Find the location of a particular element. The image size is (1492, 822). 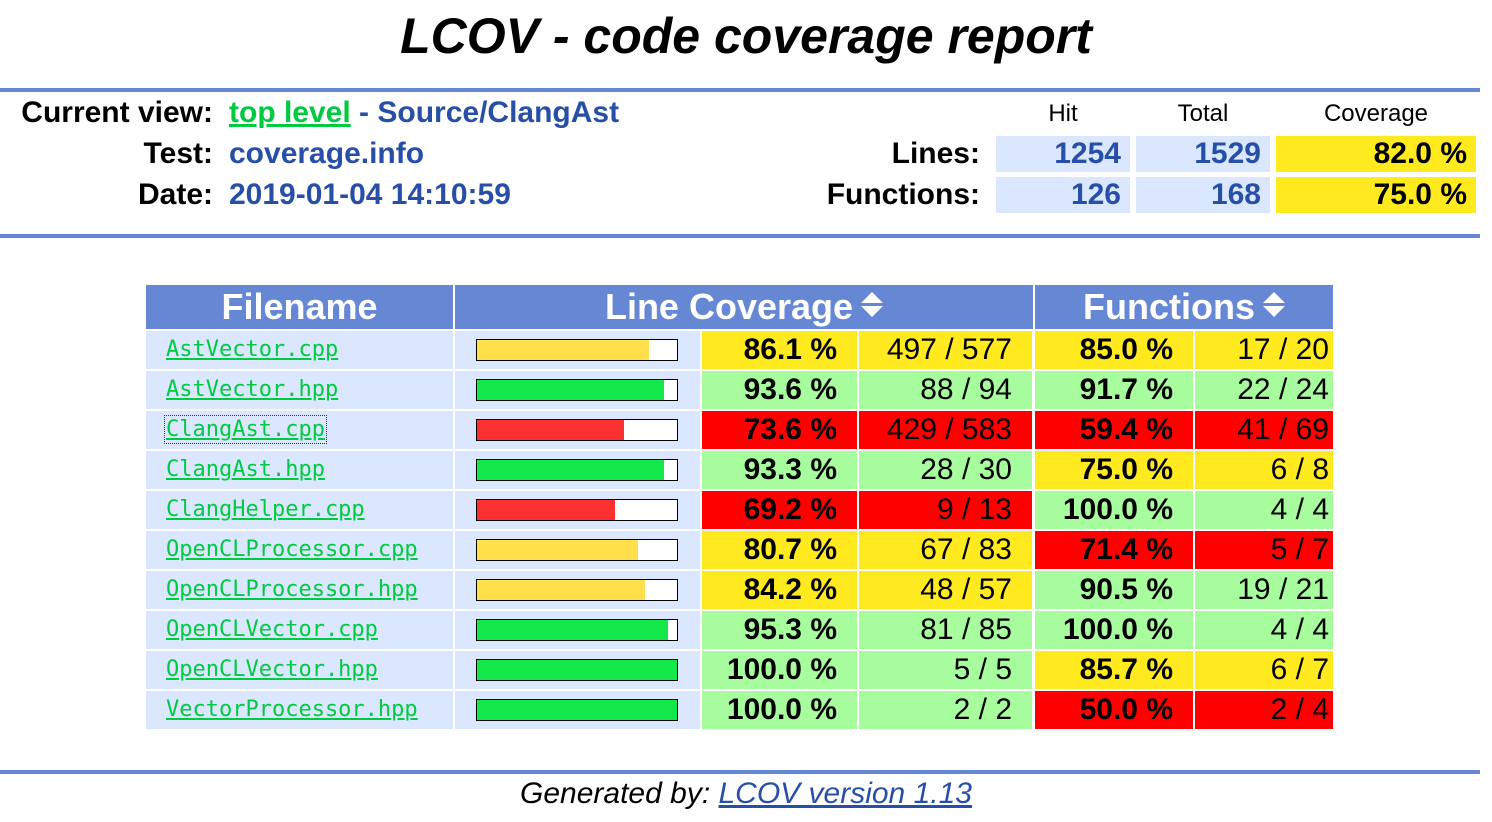

summary-lines-label: Lines: is located at coordinates (935, 153).